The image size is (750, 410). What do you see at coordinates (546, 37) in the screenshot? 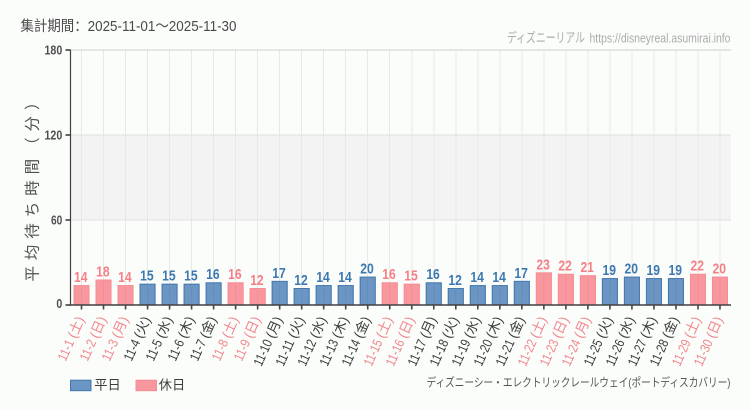
I see `svg-text: ディズニーリアル` at bounding box center [546, 37].